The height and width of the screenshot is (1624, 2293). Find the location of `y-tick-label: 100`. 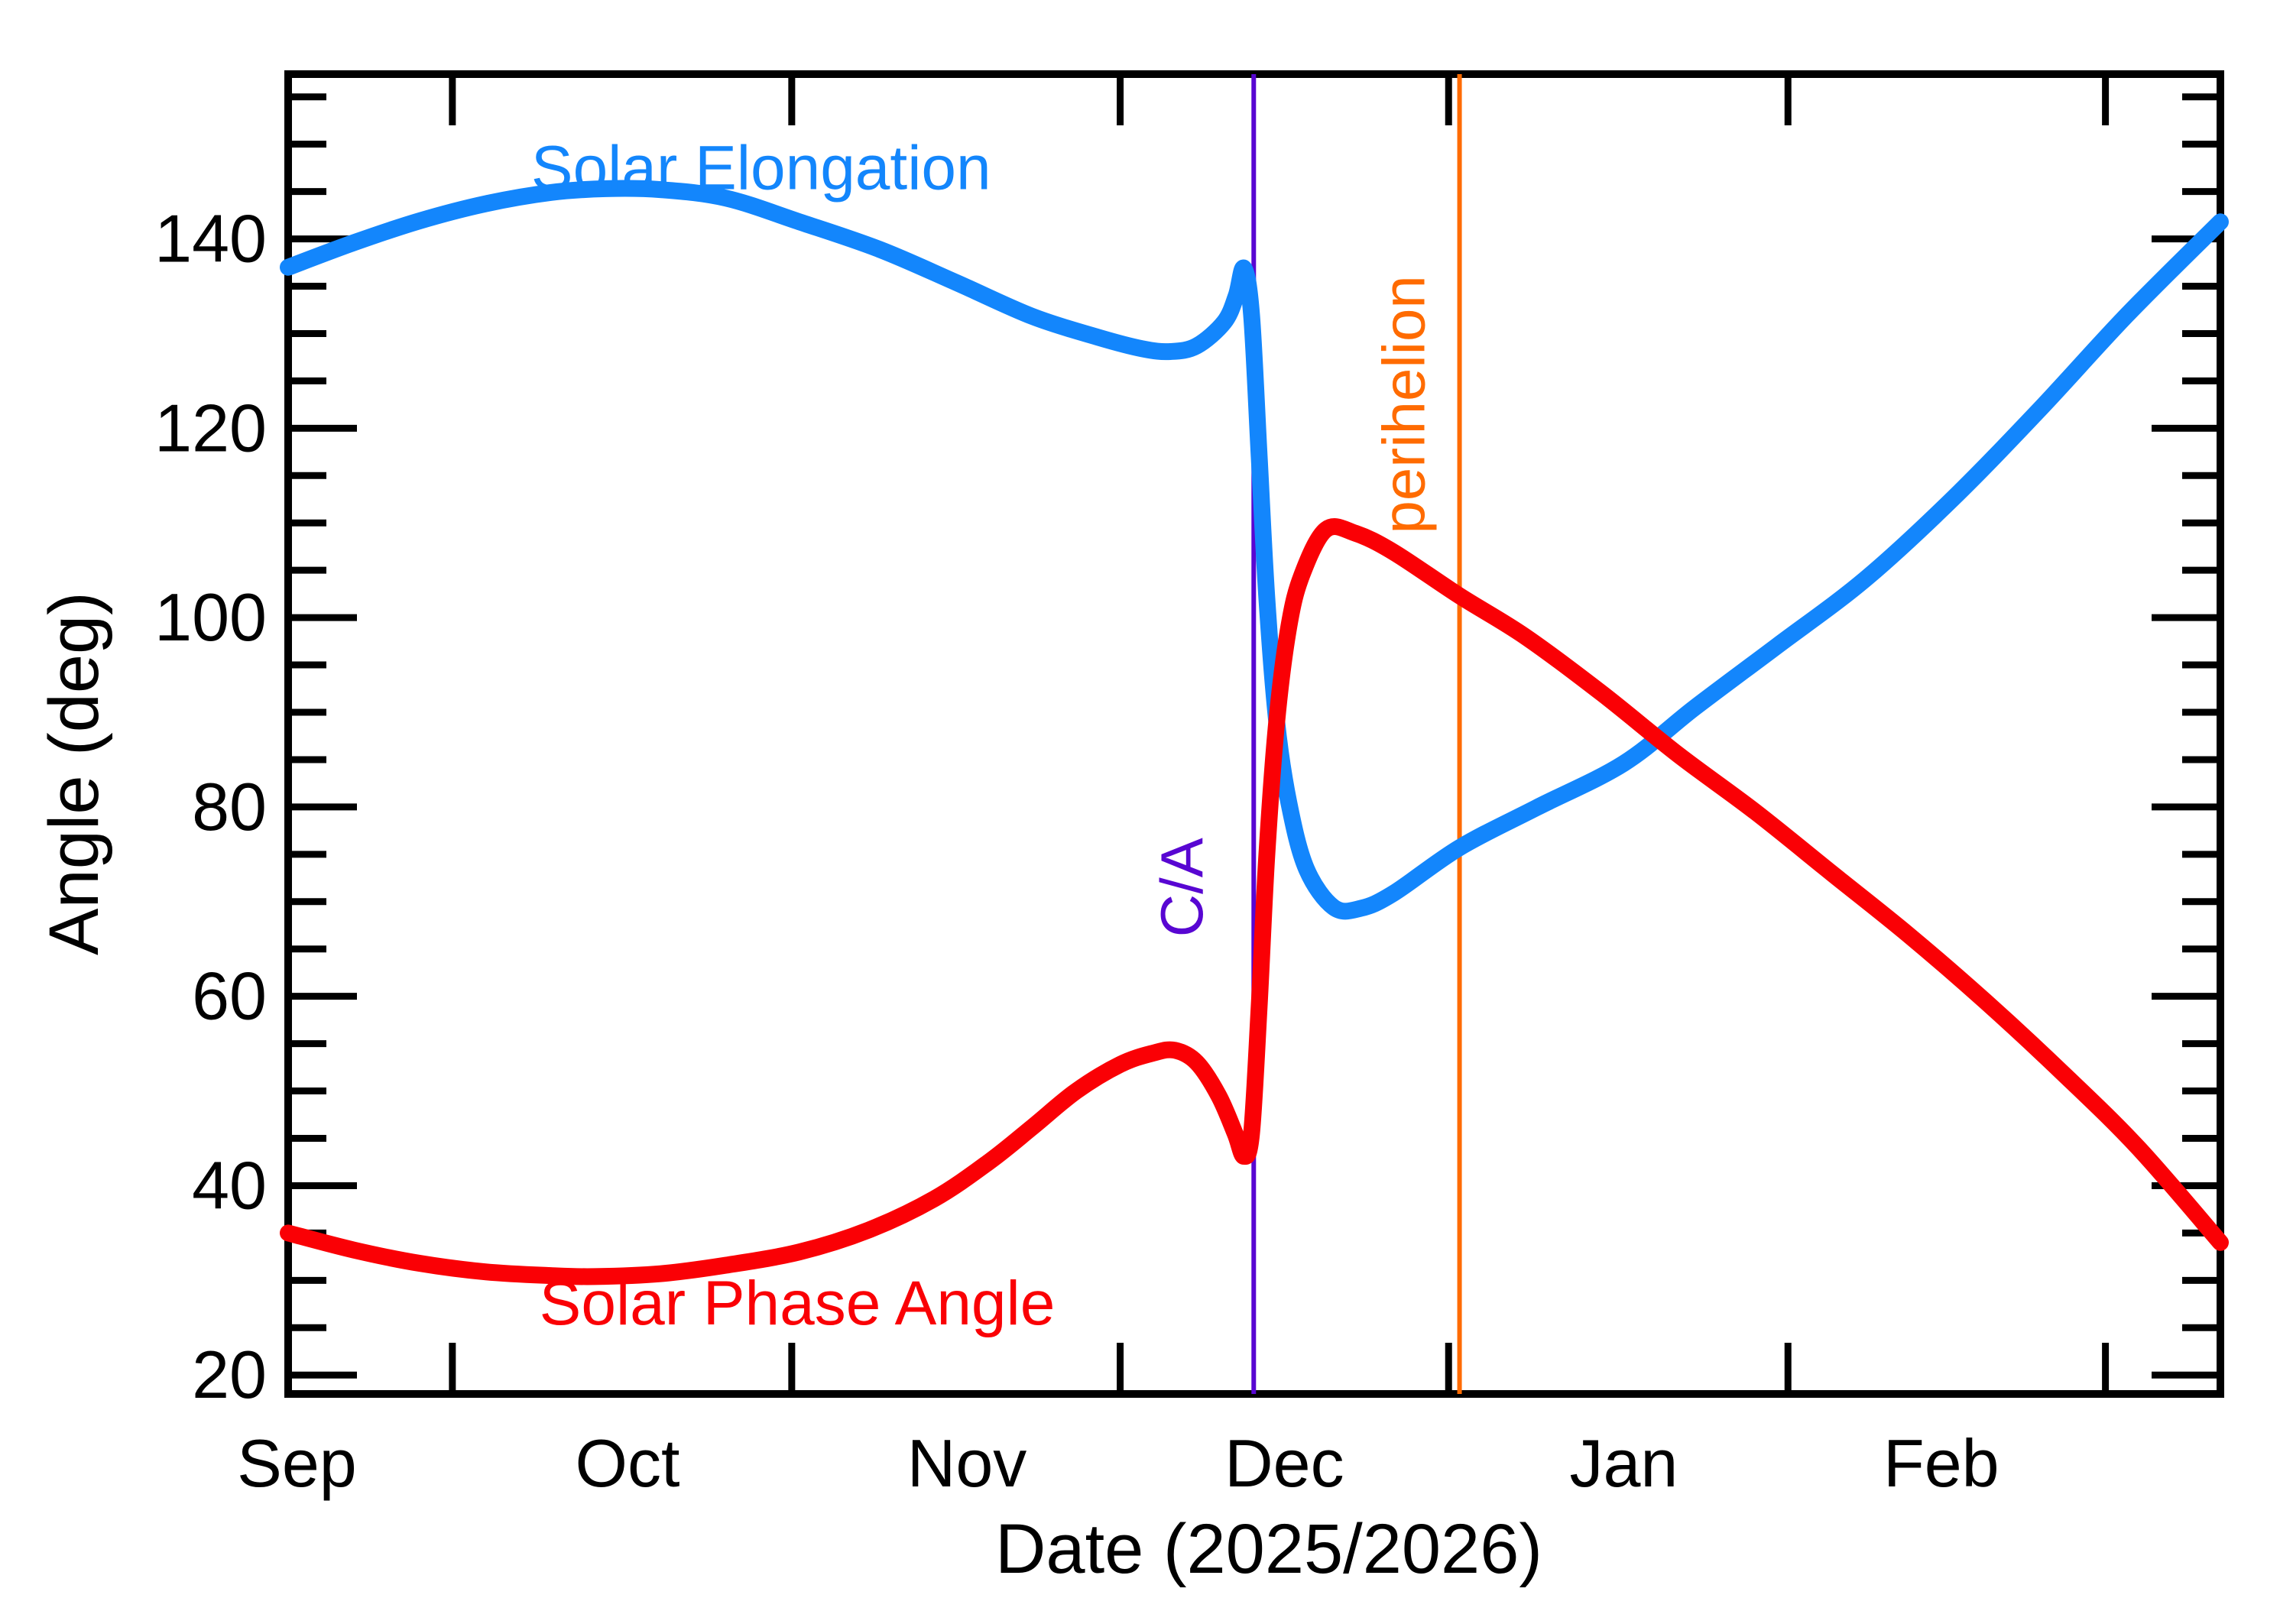

y-tick-label: 100 is located at coordinates (210, 617).